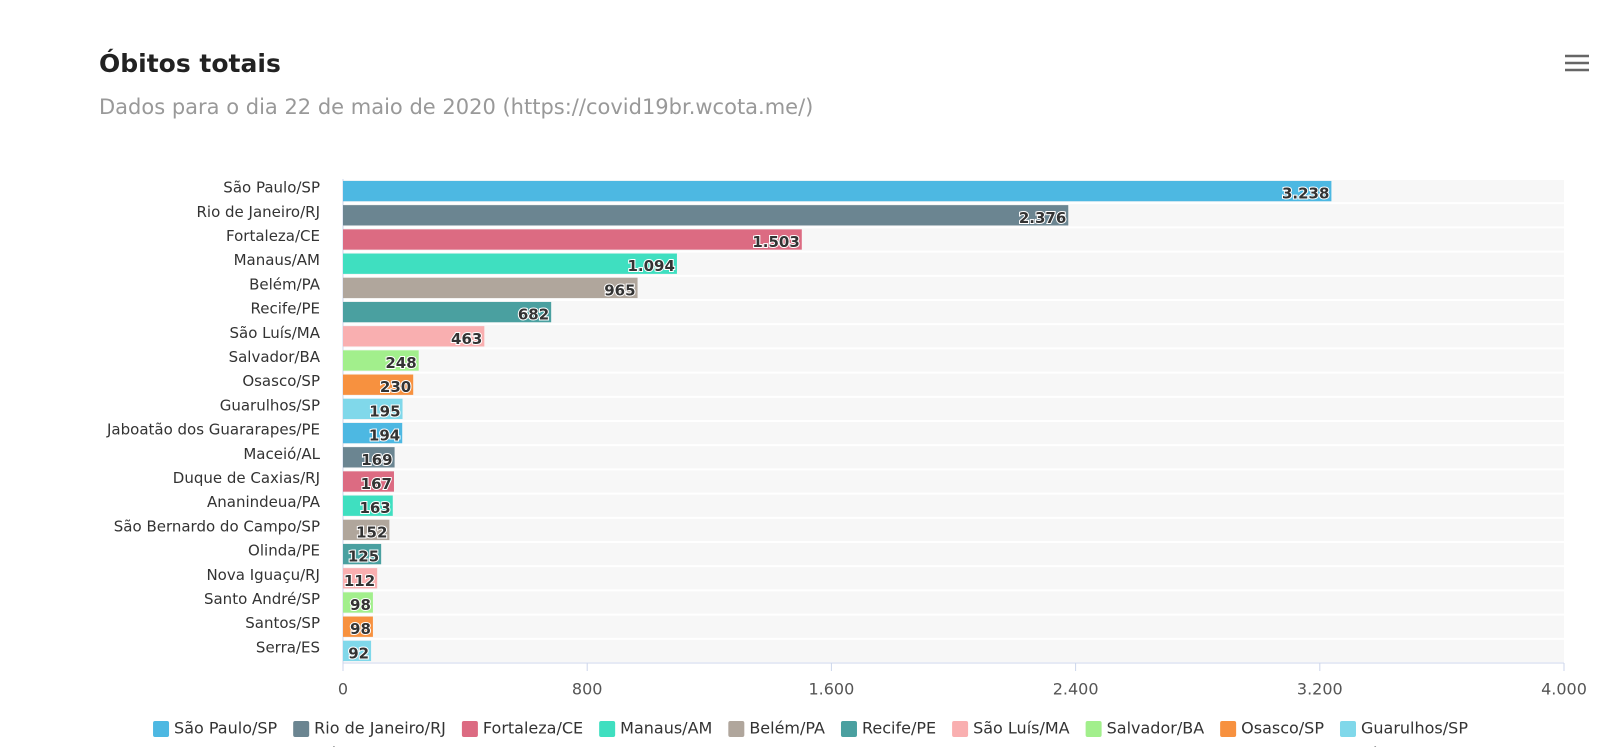 The height and width of the screenshot is (747, 1621). Describe the element at coordinates (850, 746) in the screenshot. I see `legend-item: São Bernardo do Campo/SP` at that location.